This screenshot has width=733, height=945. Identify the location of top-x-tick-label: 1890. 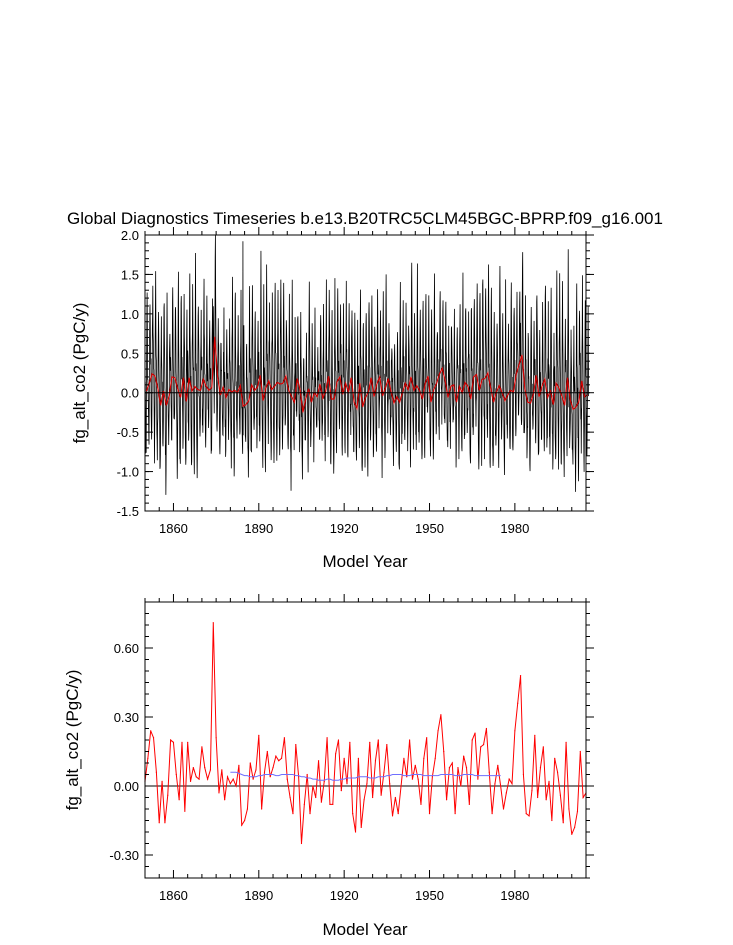
(258, 528).